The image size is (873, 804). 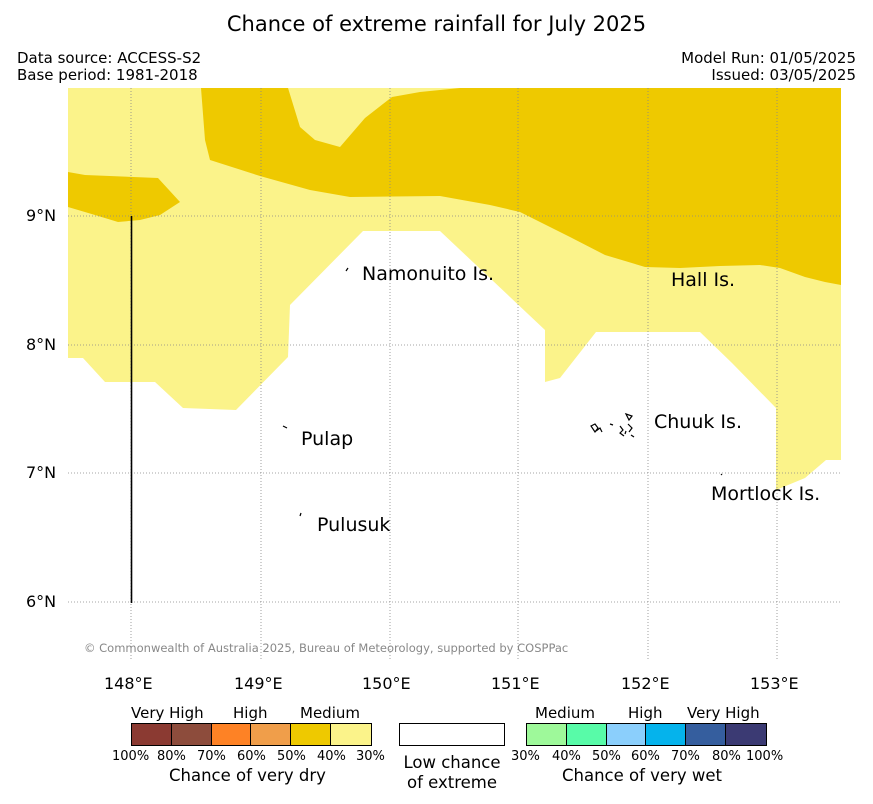 What do you see at coordinates (452, 734) in the screenshot?
I see `neutral-swatch` at bounding box center [452, 734].